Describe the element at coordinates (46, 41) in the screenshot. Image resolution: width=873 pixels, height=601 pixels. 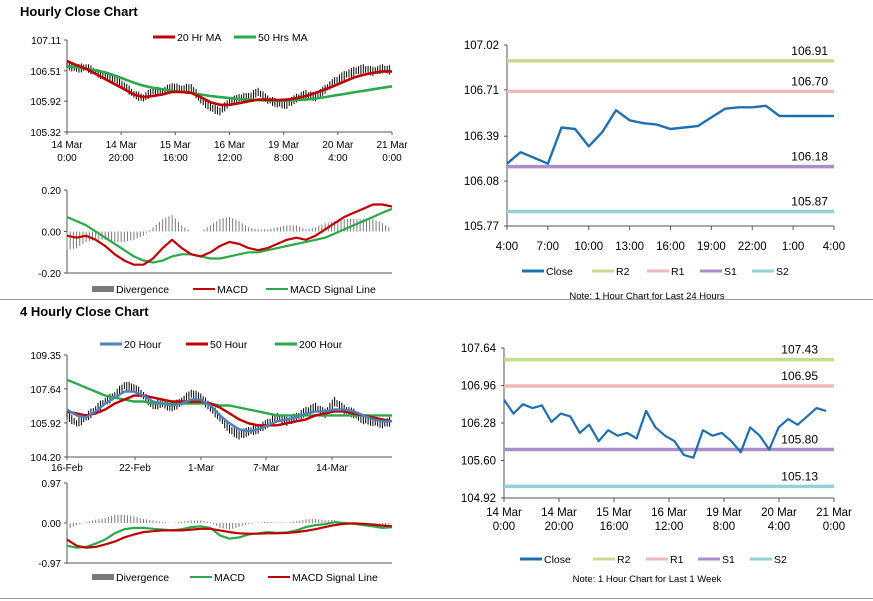
I see `hourly-price-ytick-label: 107.11` at that location.